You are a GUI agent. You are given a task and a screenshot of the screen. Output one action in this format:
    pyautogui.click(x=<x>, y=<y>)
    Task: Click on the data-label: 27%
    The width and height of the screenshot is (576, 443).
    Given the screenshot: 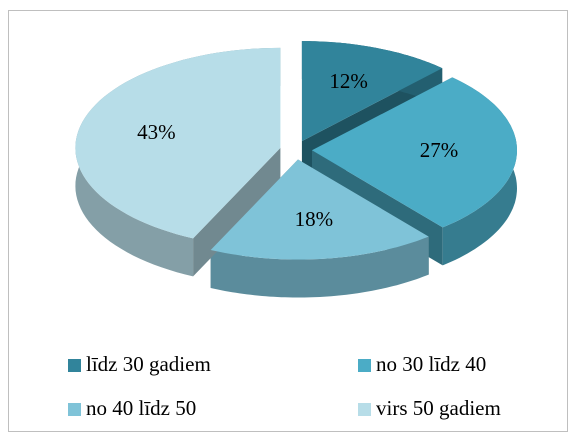 What is the action you would take?
    pyautogui.click(x=439, y=150)
    